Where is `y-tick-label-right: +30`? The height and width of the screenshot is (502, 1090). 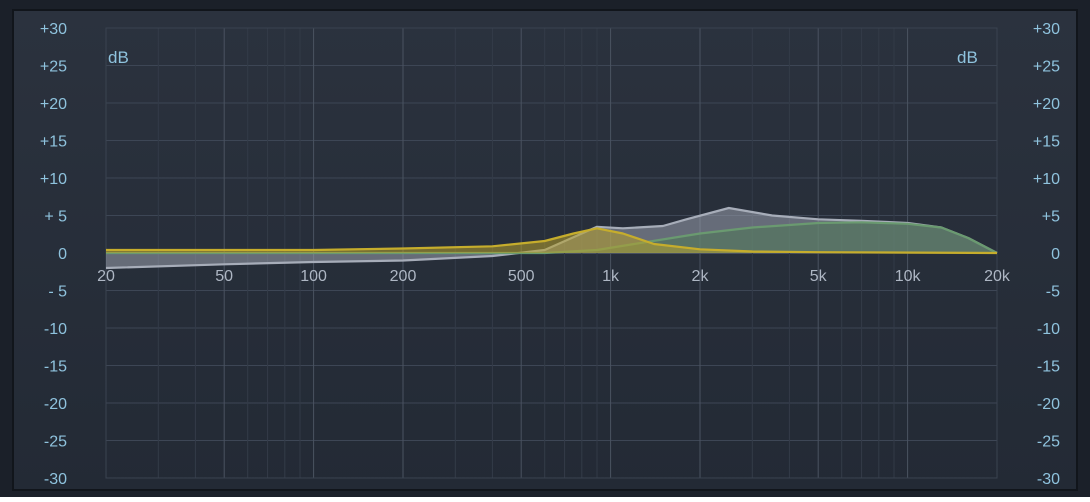 y-tick-label-right: +30 is located at coordinates (1046, 29).